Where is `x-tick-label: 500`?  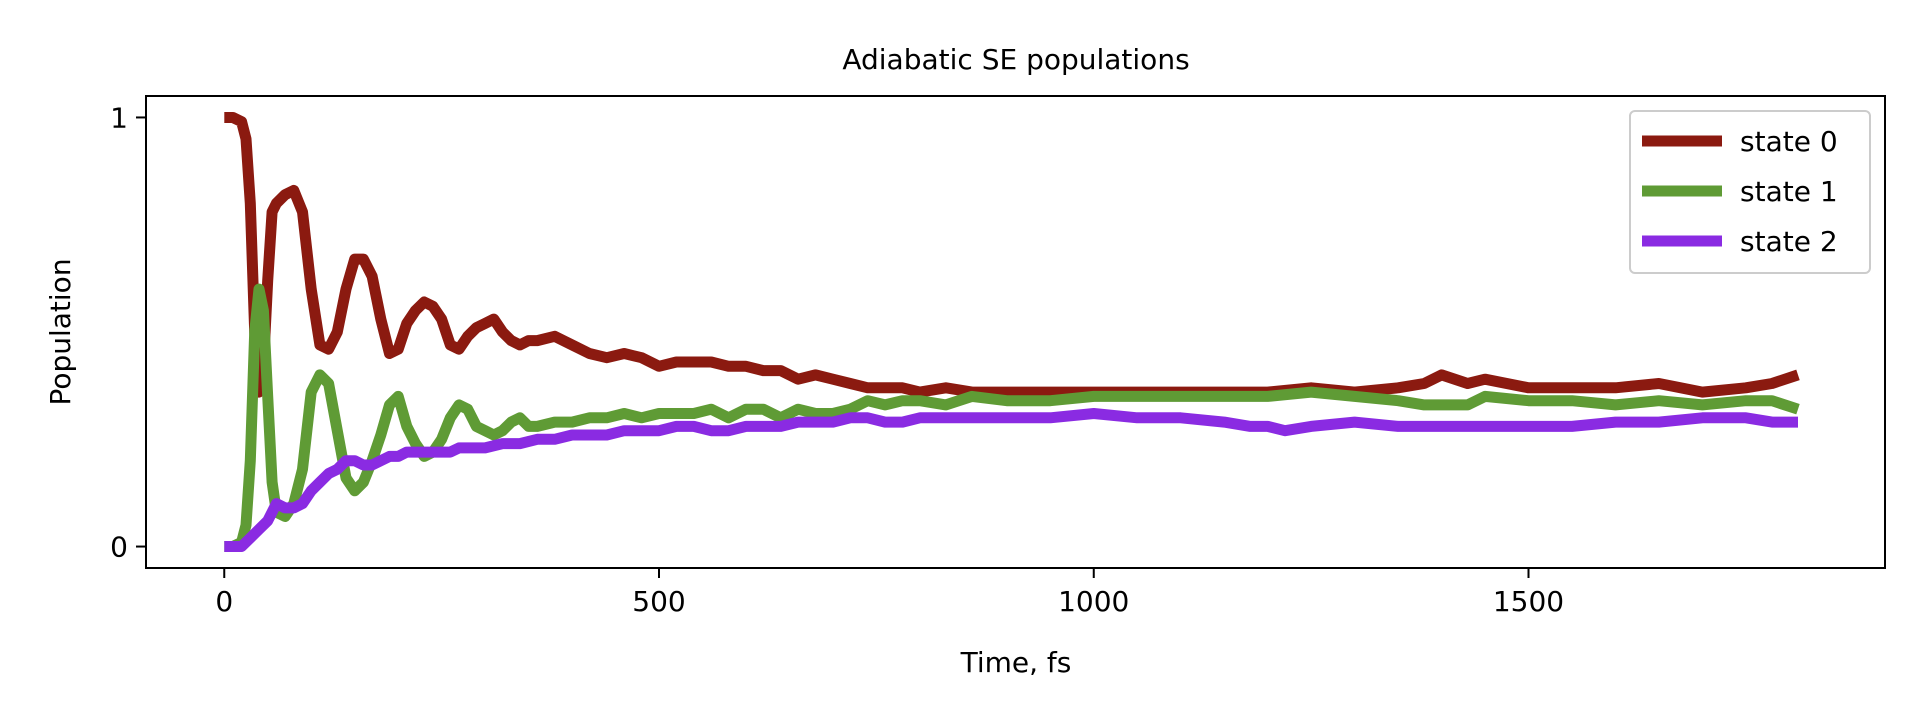
x-tick-label: 500 is located at coordinates (658, 601).